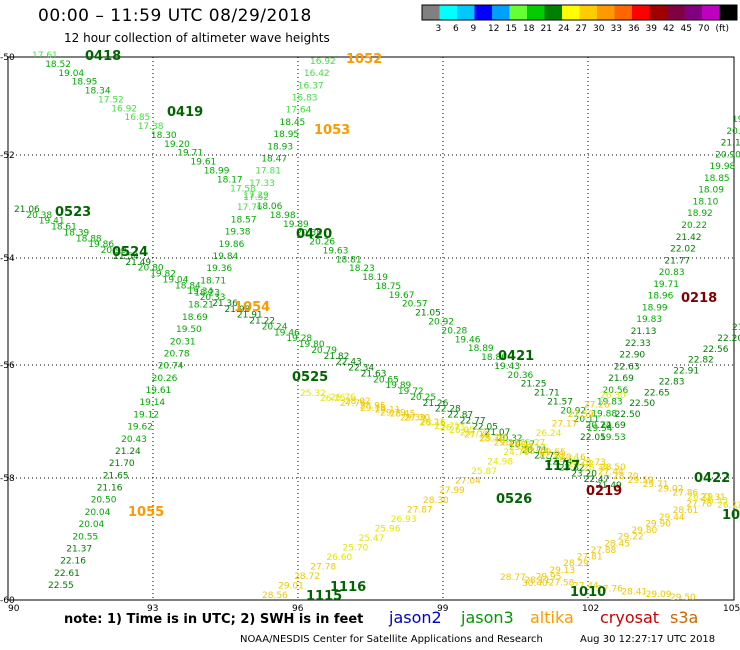 The height and width of the screenshot is (650, 740). Describe the element at coordinates (562, 584) in the screenshot. I see `wave-height-sample: 27.58` at that location.